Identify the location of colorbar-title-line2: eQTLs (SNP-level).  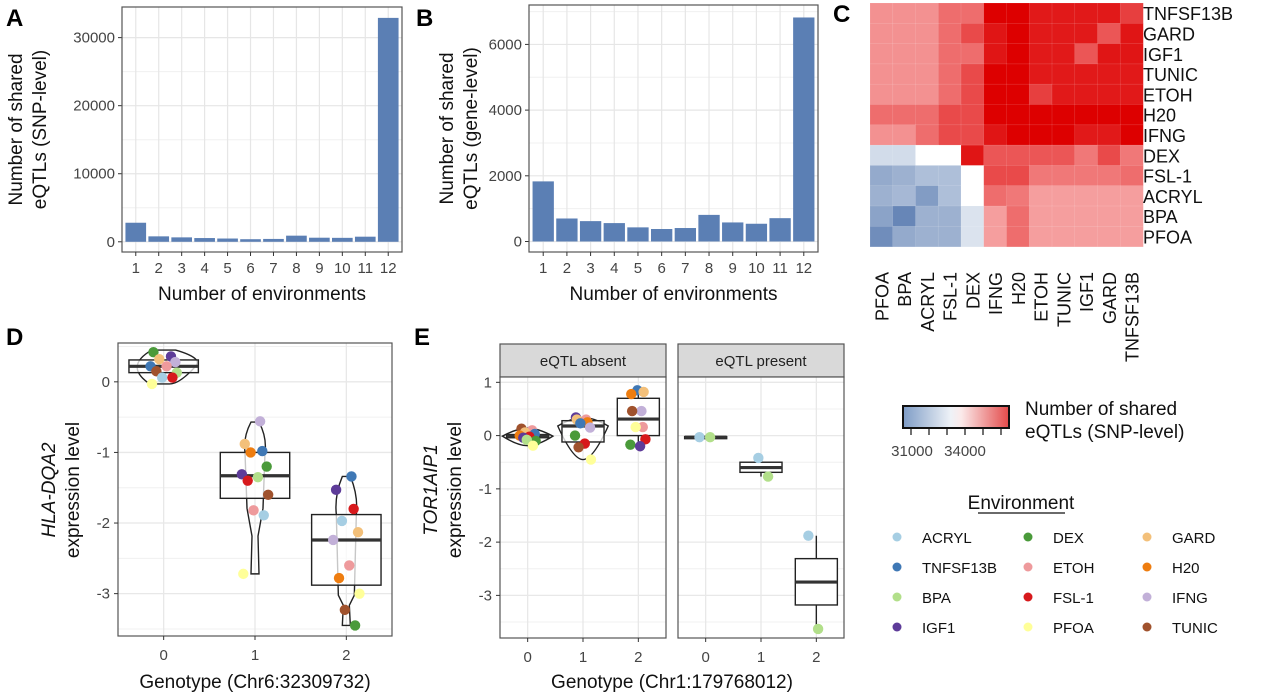
(1104, 432).